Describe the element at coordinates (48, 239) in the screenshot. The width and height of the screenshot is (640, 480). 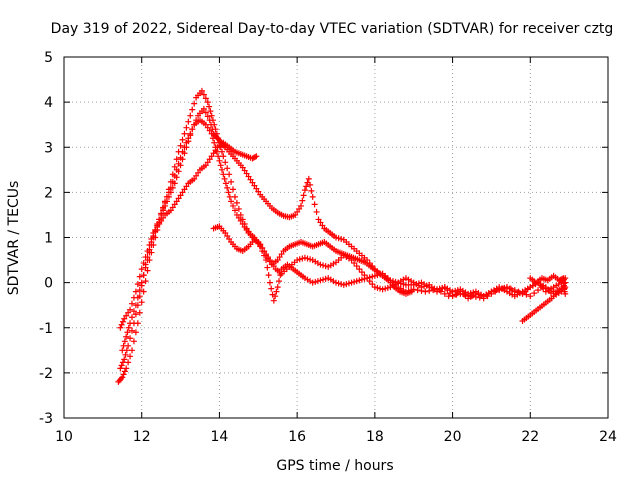
I see `y-tick-label: 1` at that location.